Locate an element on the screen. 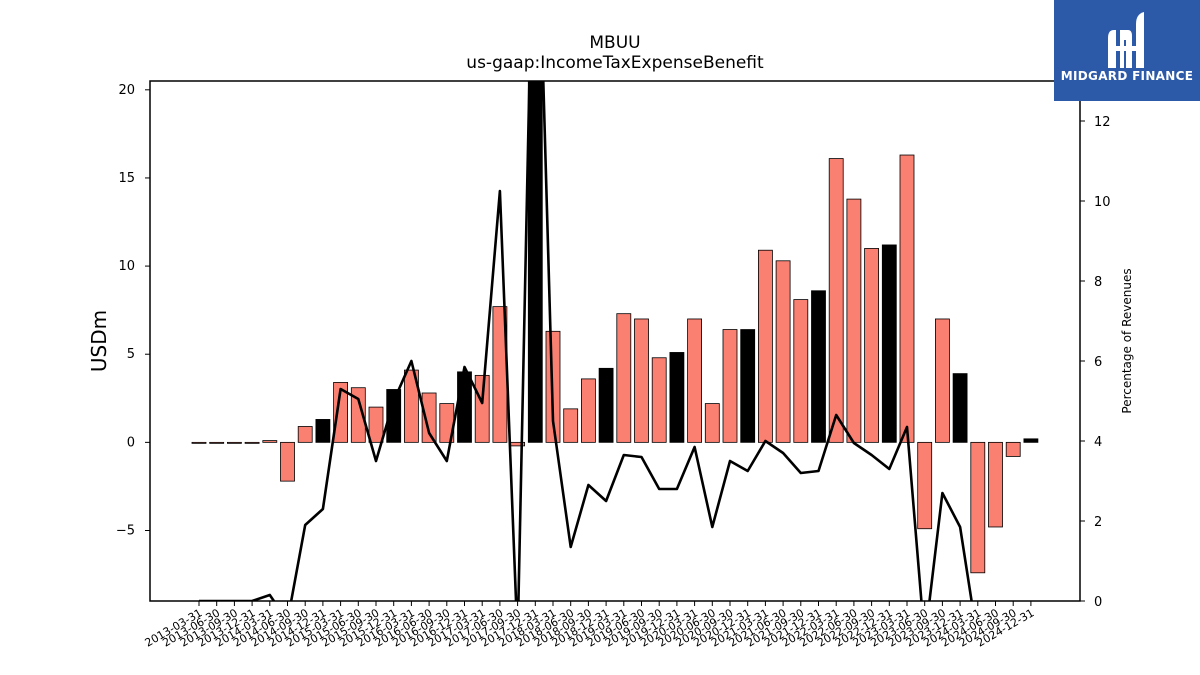 The height and width of the screenshot is (675, 1200). y2-tick-label: 0 is located at coordinates (1098, 602).